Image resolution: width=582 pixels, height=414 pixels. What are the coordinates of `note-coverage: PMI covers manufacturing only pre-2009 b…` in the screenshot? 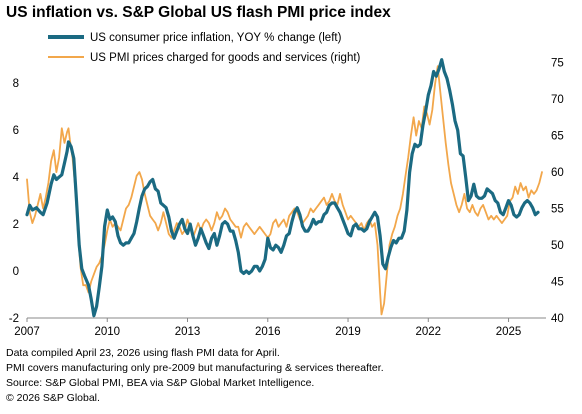 It's located at (195, 368).